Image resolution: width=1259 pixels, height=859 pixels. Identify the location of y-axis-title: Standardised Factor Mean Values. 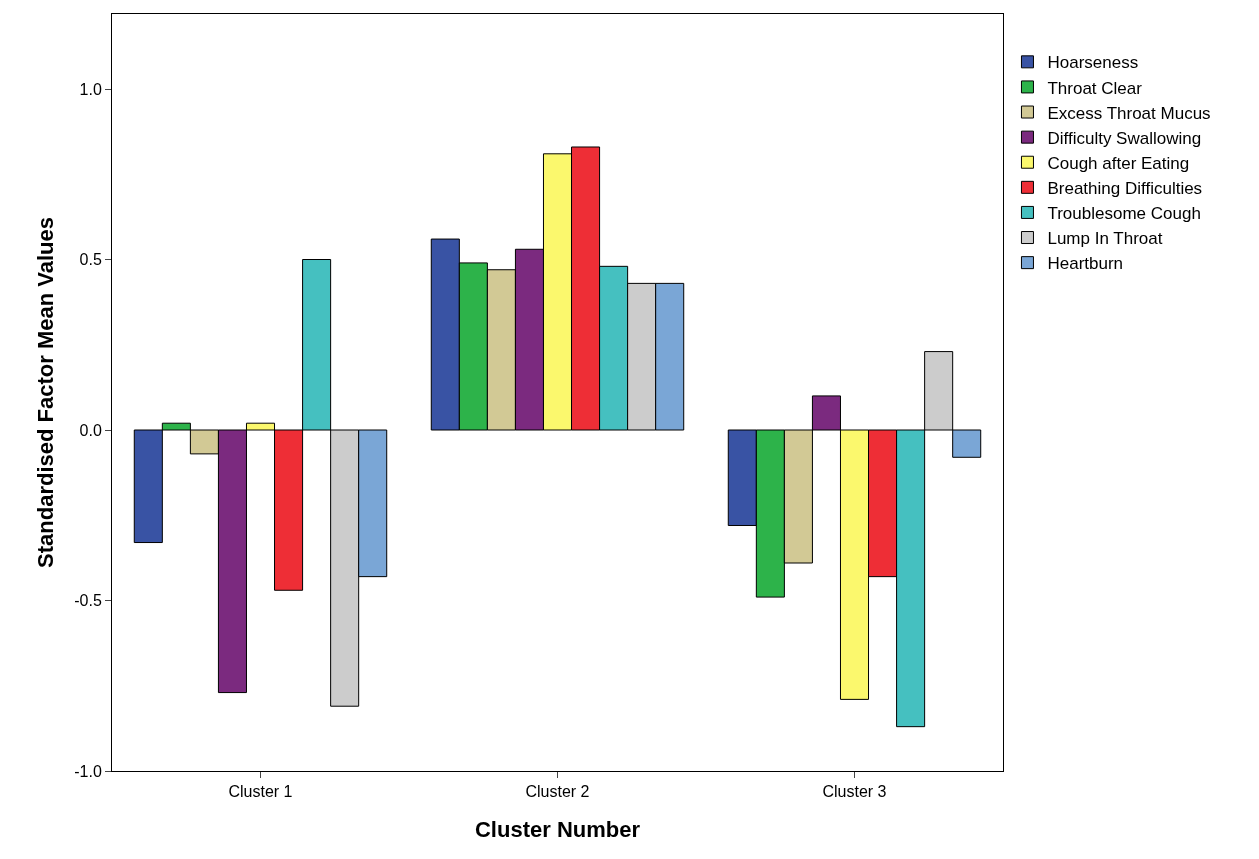
(46, 392).